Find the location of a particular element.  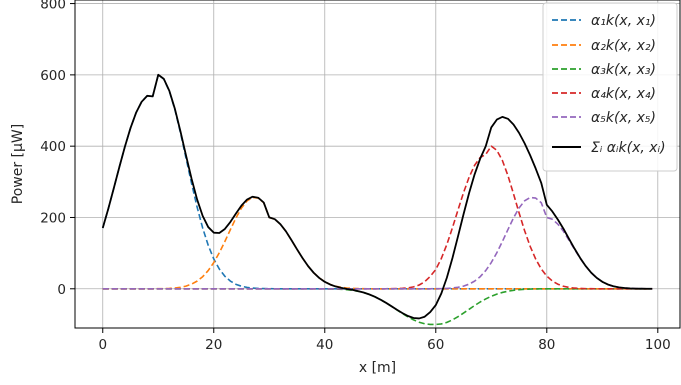

x-tick-label: 80 is located at coordinates (546, 345).